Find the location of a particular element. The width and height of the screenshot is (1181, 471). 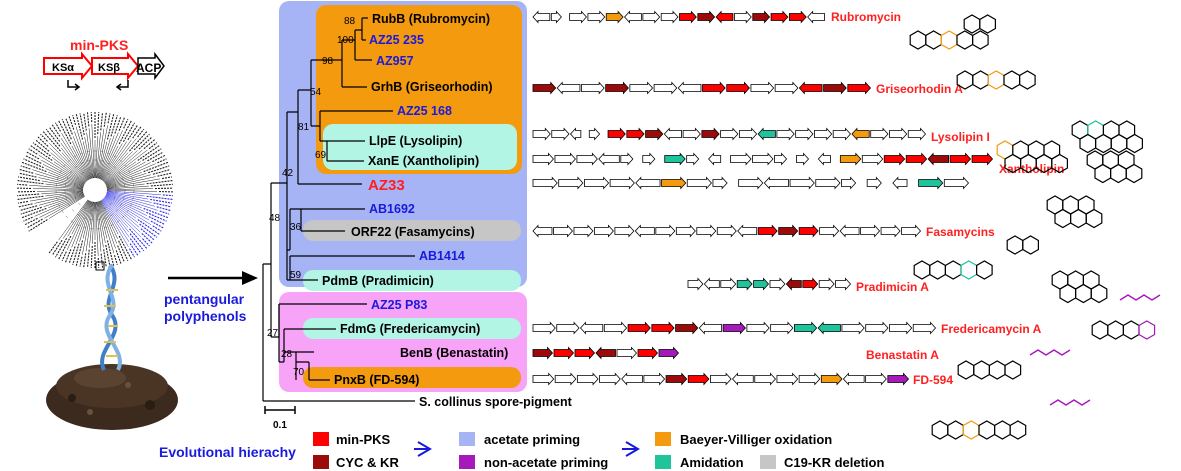

pentangular-label: pentangular is located at coordinates (204, 299).